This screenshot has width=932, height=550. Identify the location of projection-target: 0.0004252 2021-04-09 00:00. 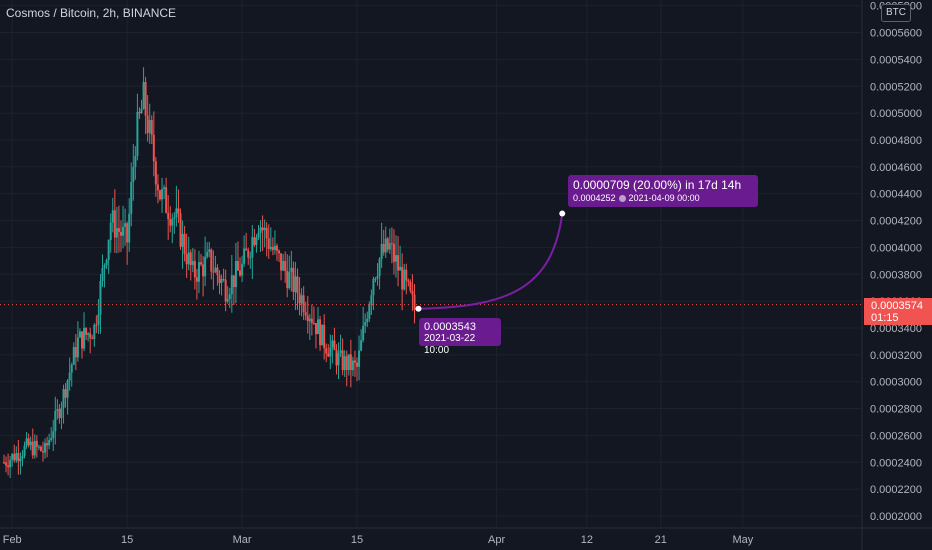
(663, 198).